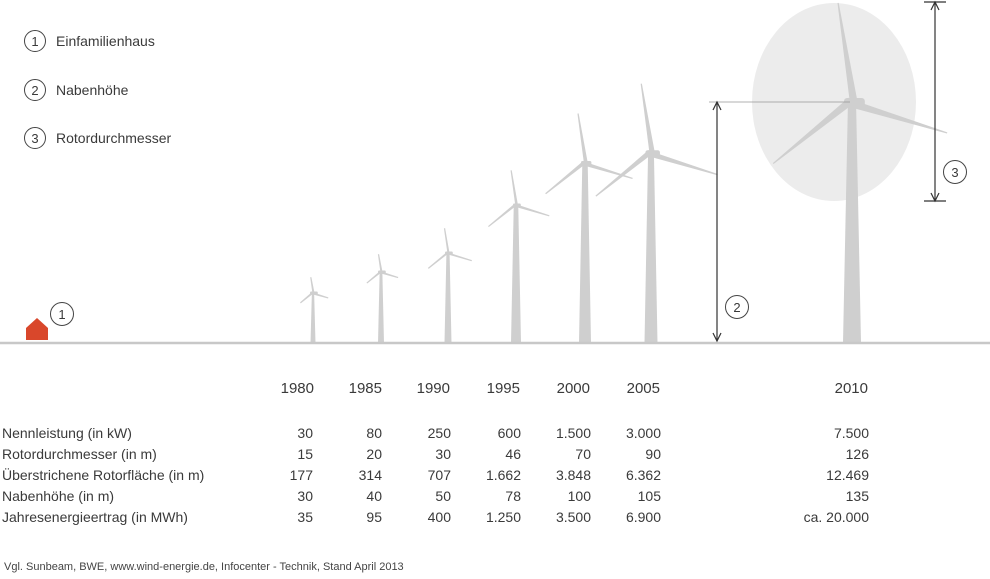 The height and width of the screenshot is (579, 990). I want to click on table-cell: ca. 20.000, so click(836, 517).